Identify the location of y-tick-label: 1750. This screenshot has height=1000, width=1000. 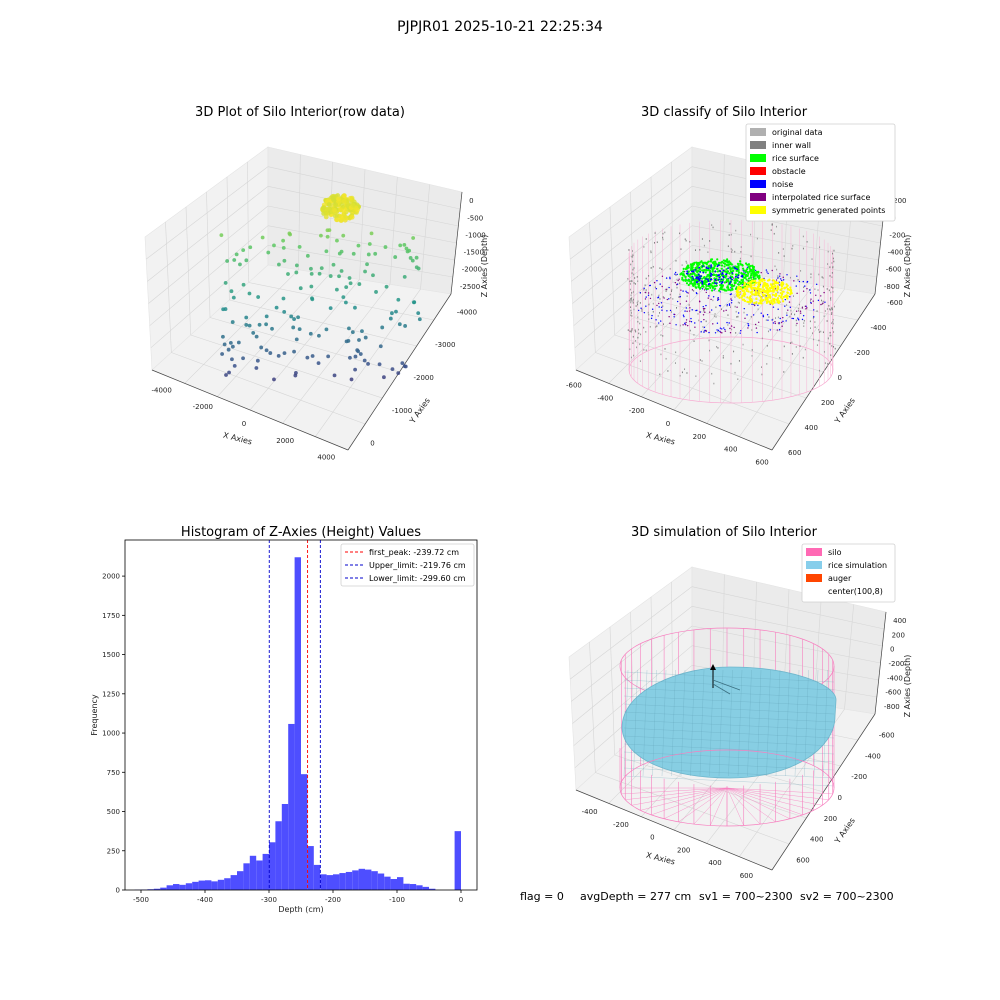
(111, 616).